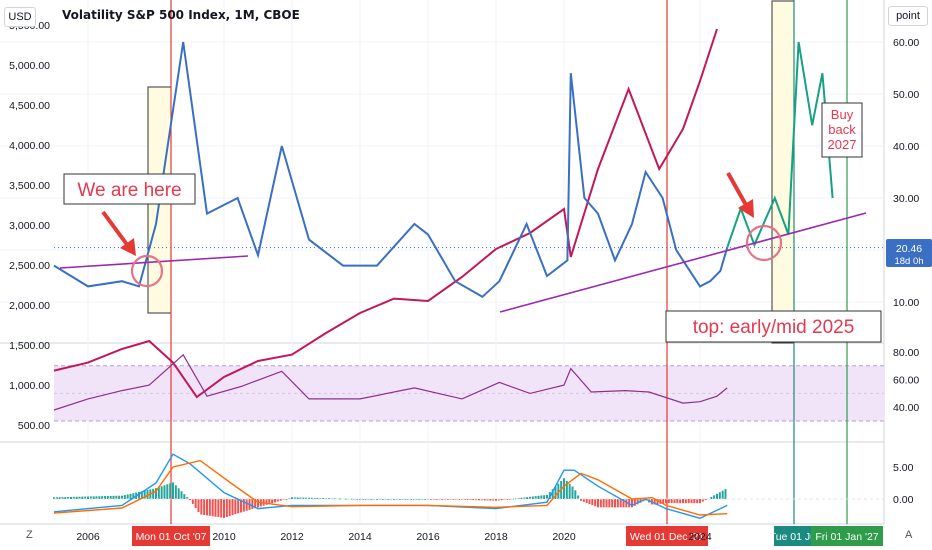 This screenshot has height=550, width=932. Describe the element at coordinates (20, 17) in the screenshot. I see `left-unit-button: USD` at that location.